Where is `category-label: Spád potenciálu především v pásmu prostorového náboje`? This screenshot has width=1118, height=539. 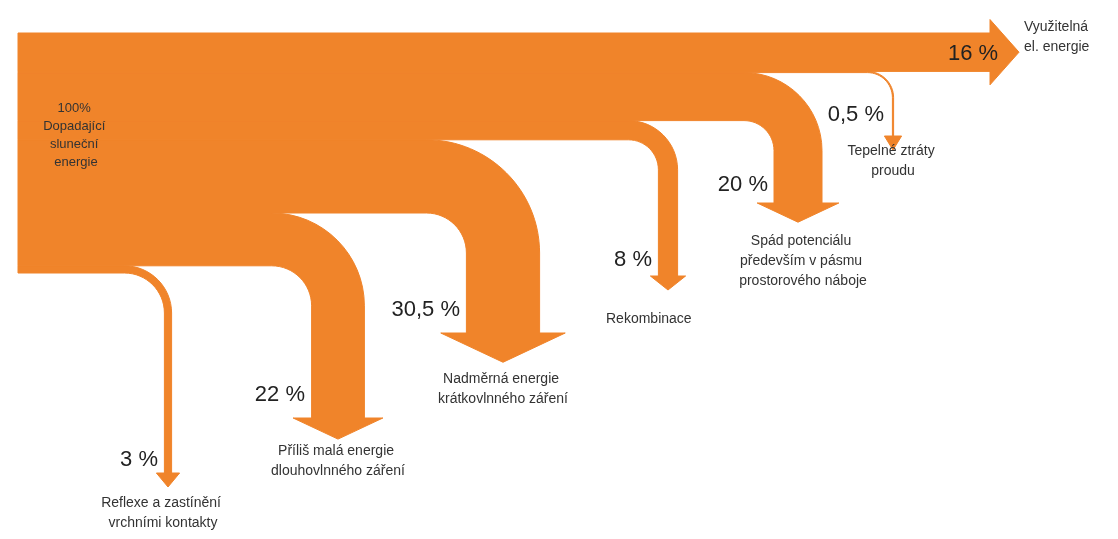
category-label: Spád potenciálu především v pásmu prostorového náboje is located at coordinates (803, 260).